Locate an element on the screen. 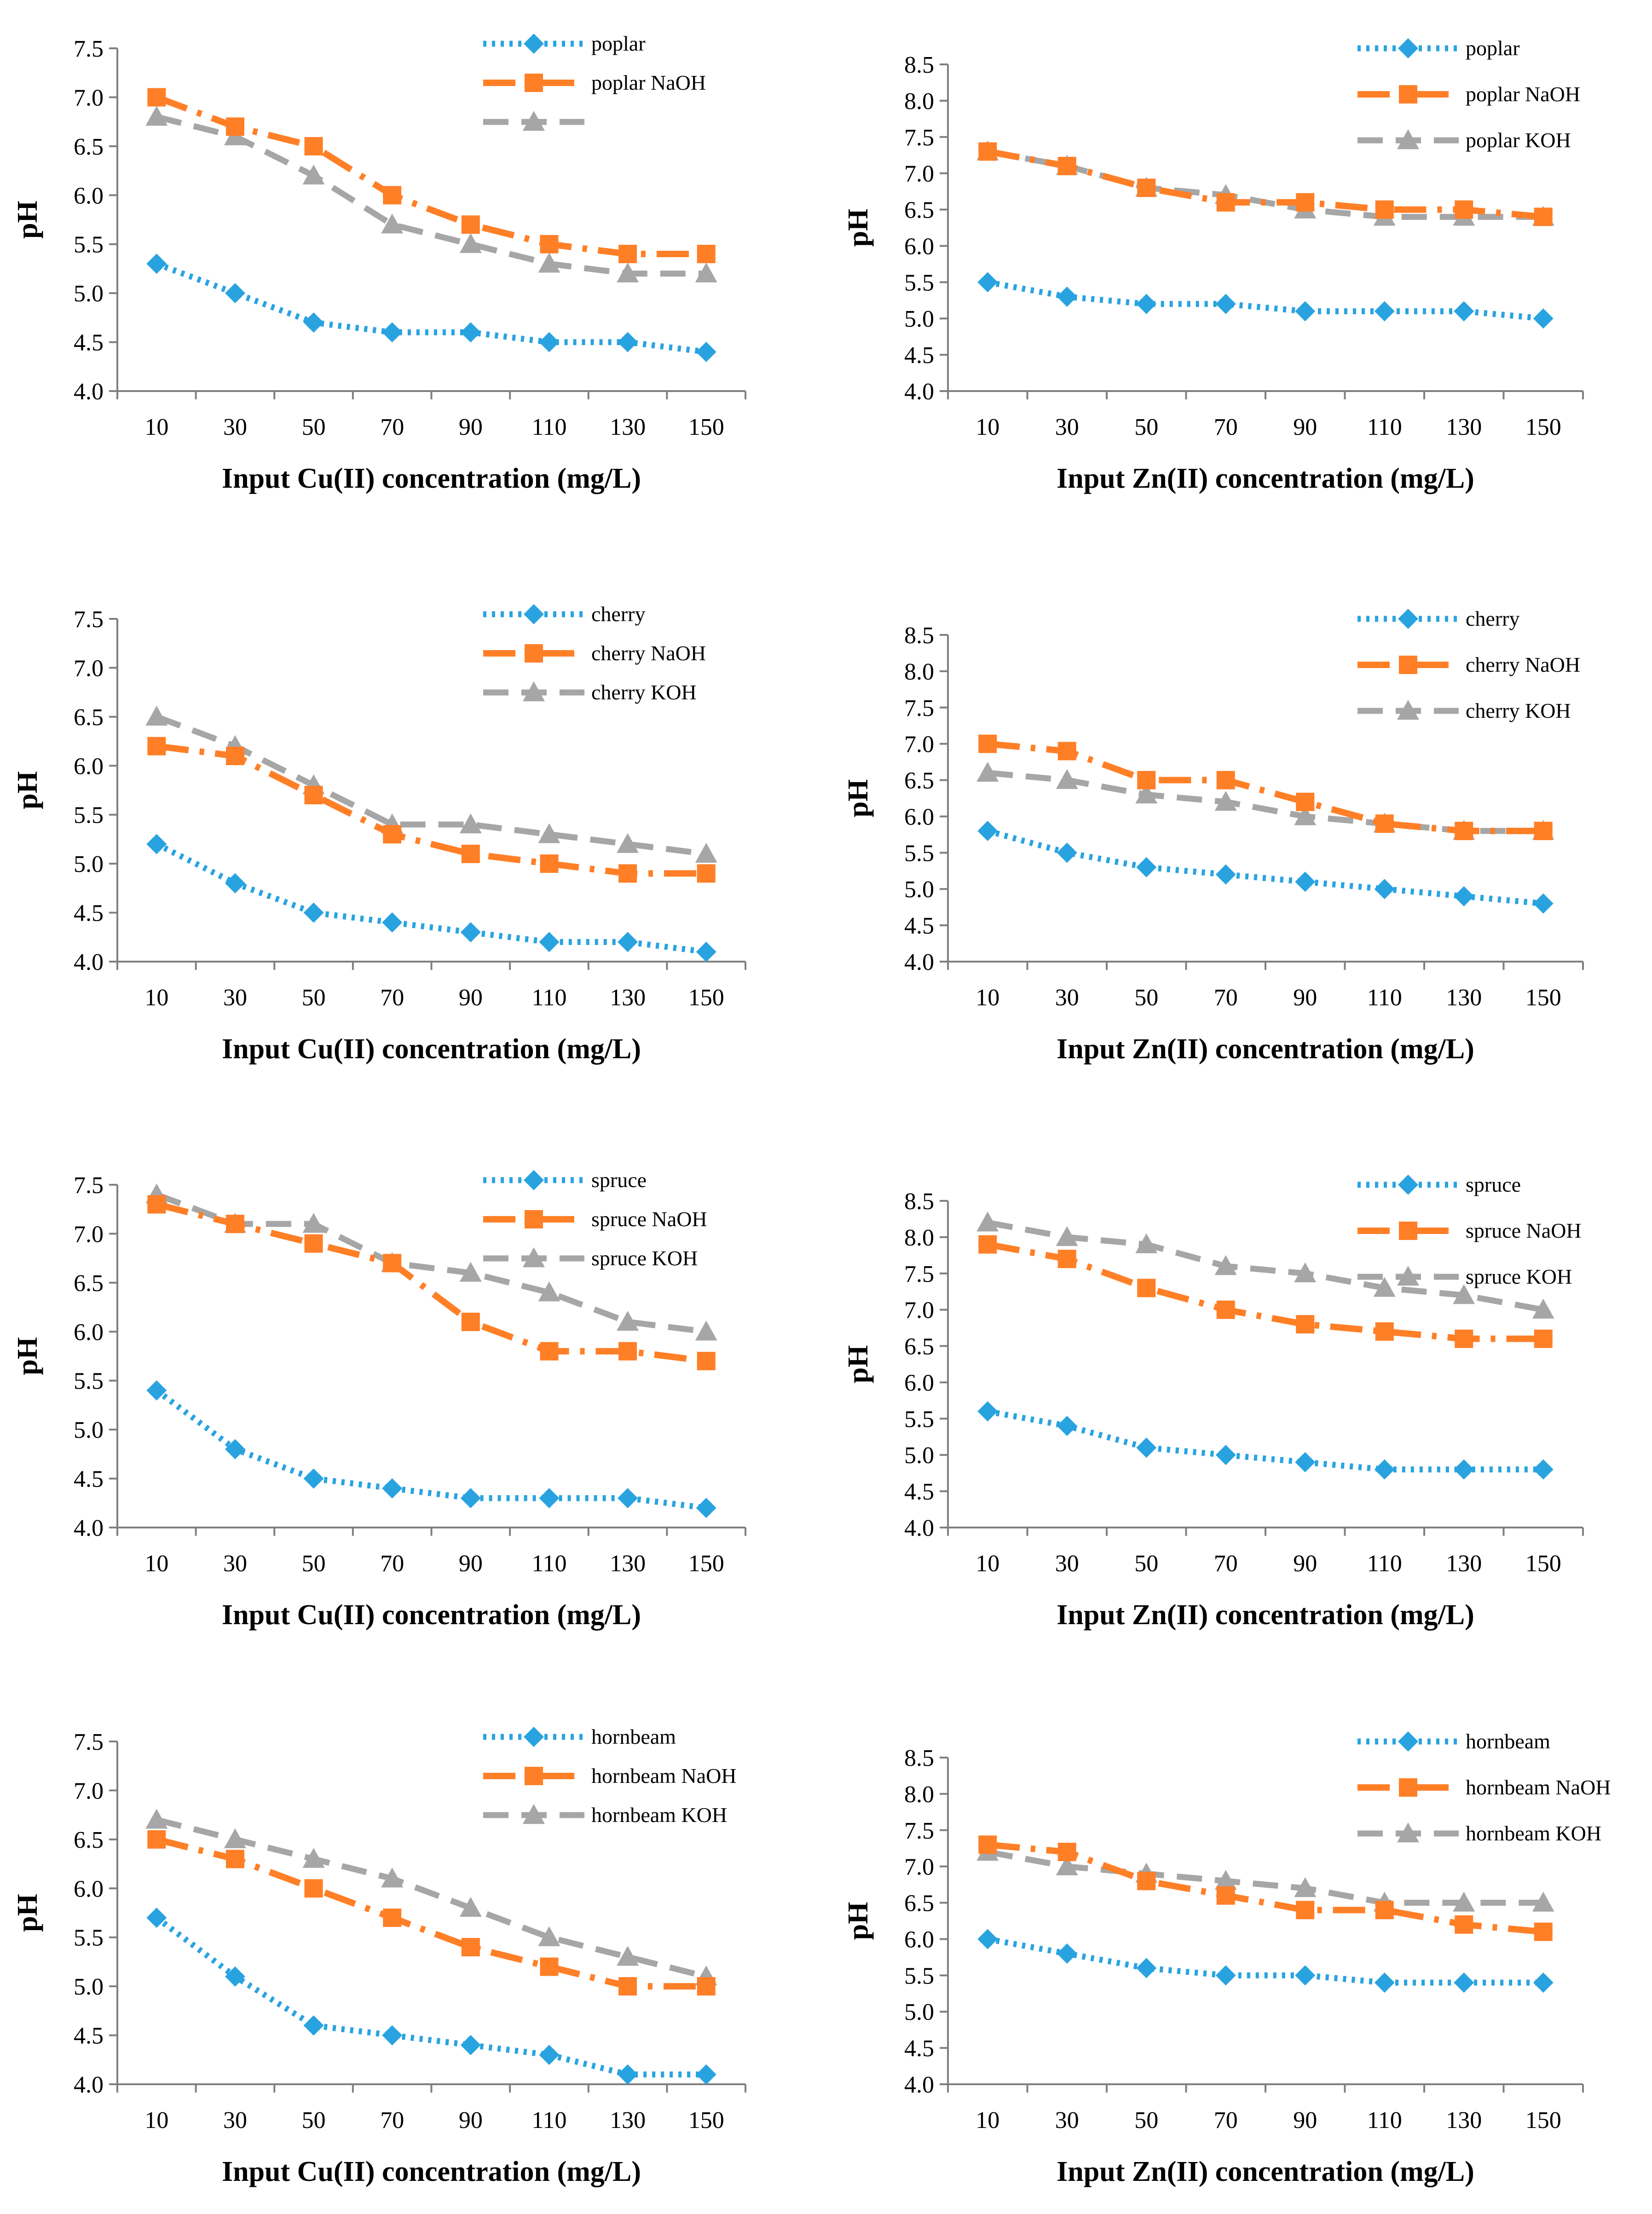 The height and width of the screenshot is (2214, 1652). legend-item-1: cherry NaOH is located at coordinates (1468, 664).